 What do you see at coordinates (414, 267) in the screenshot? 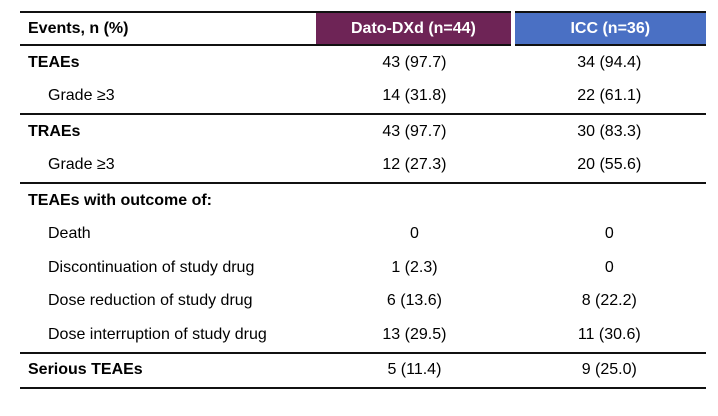
I see `dato-dxd-value: 1 (2.3)` at bounding box center [414, 267].